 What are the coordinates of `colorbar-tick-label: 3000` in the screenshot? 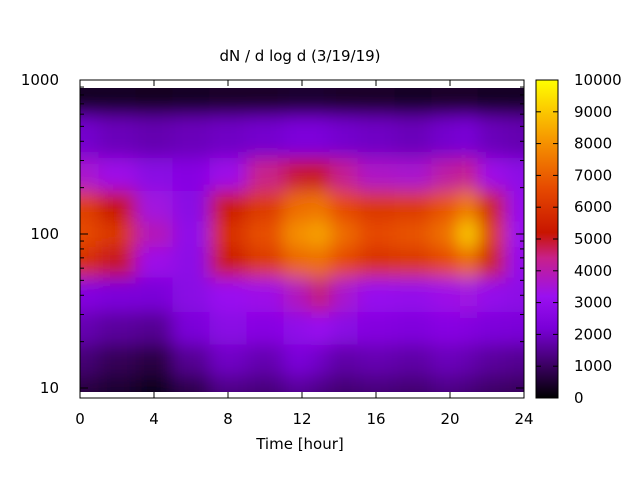 It's located at (593, 303).